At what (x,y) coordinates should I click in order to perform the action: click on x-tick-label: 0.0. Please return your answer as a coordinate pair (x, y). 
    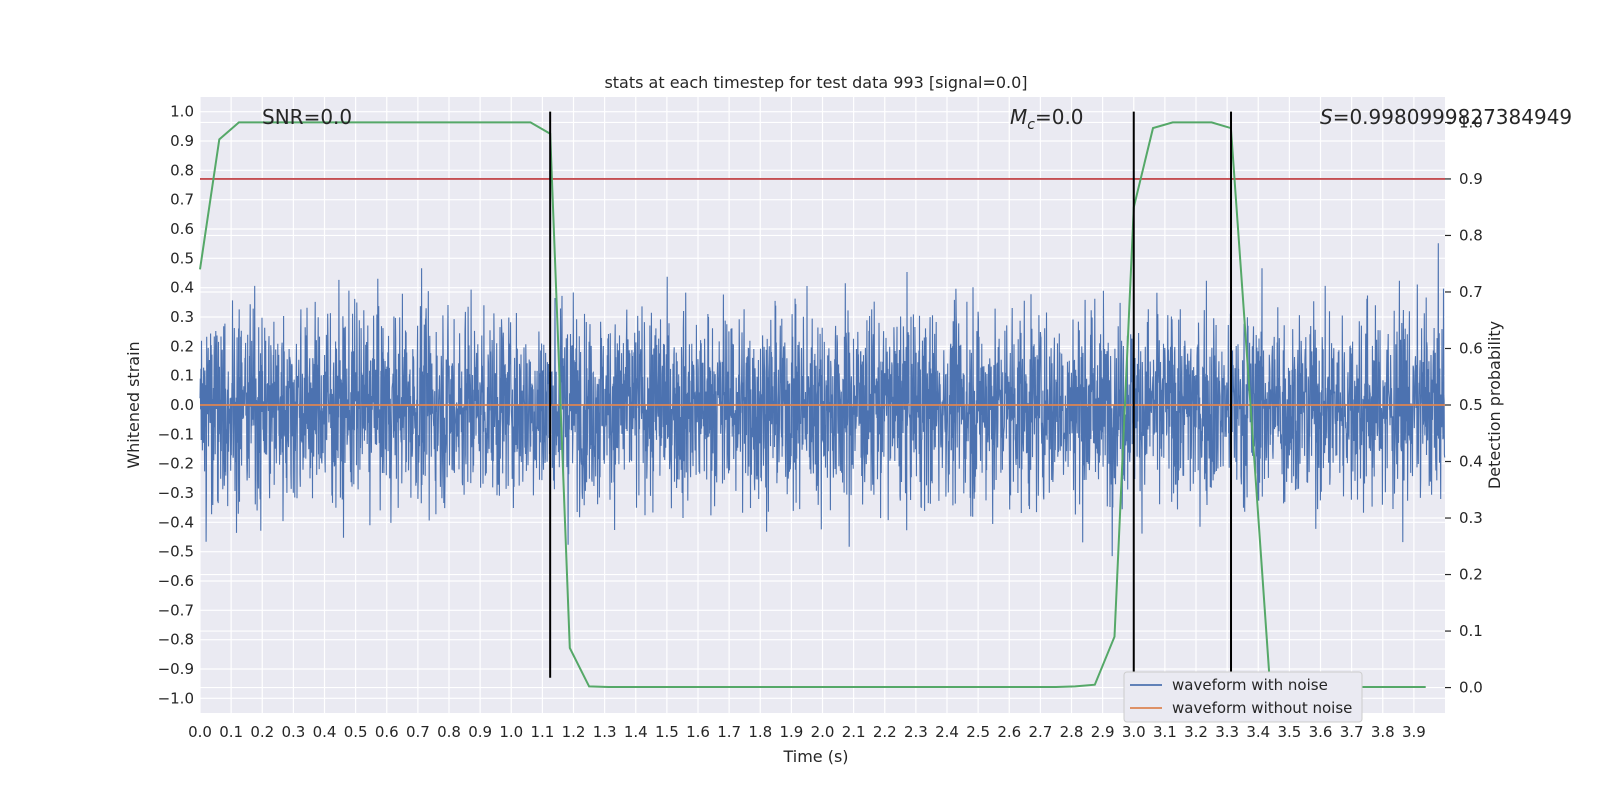
    Looking at the image, I should click on (200, 732).